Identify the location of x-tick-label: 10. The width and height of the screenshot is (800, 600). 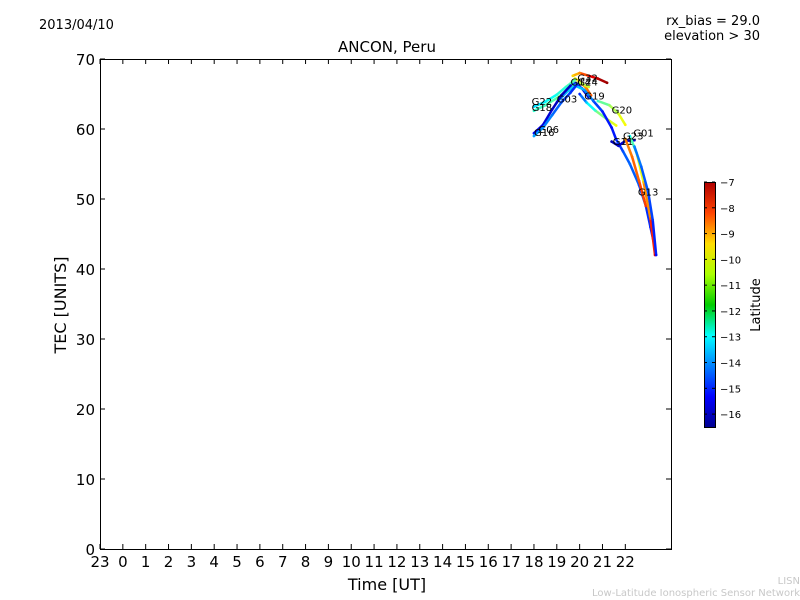
(351, 562).